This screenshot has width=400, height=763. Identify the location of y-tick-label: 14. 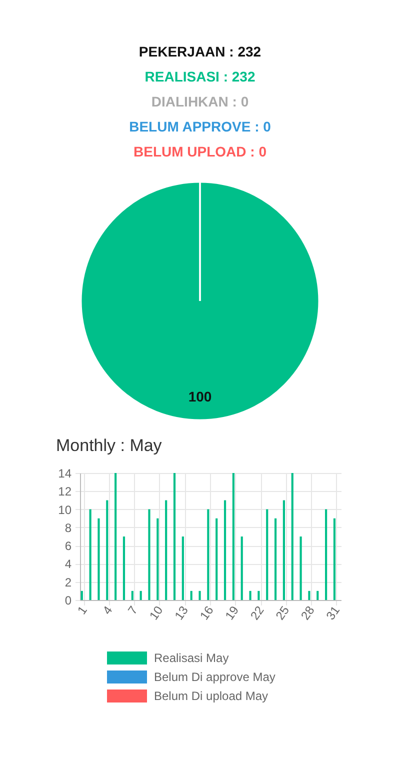
(65, 473).